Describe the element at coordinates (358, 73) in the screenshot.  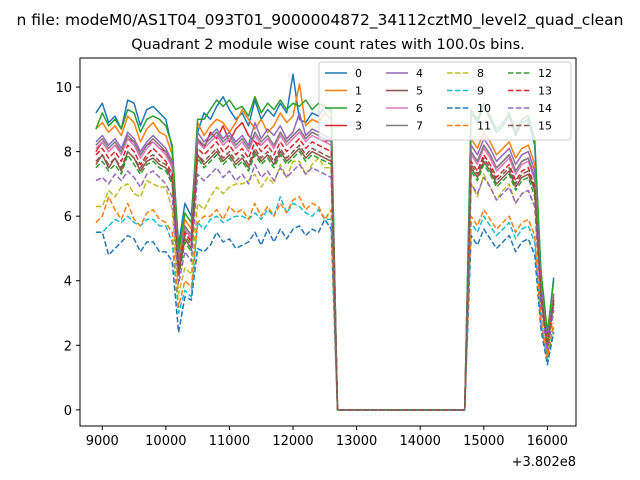
I see `legend-label-0: 0` at that location.